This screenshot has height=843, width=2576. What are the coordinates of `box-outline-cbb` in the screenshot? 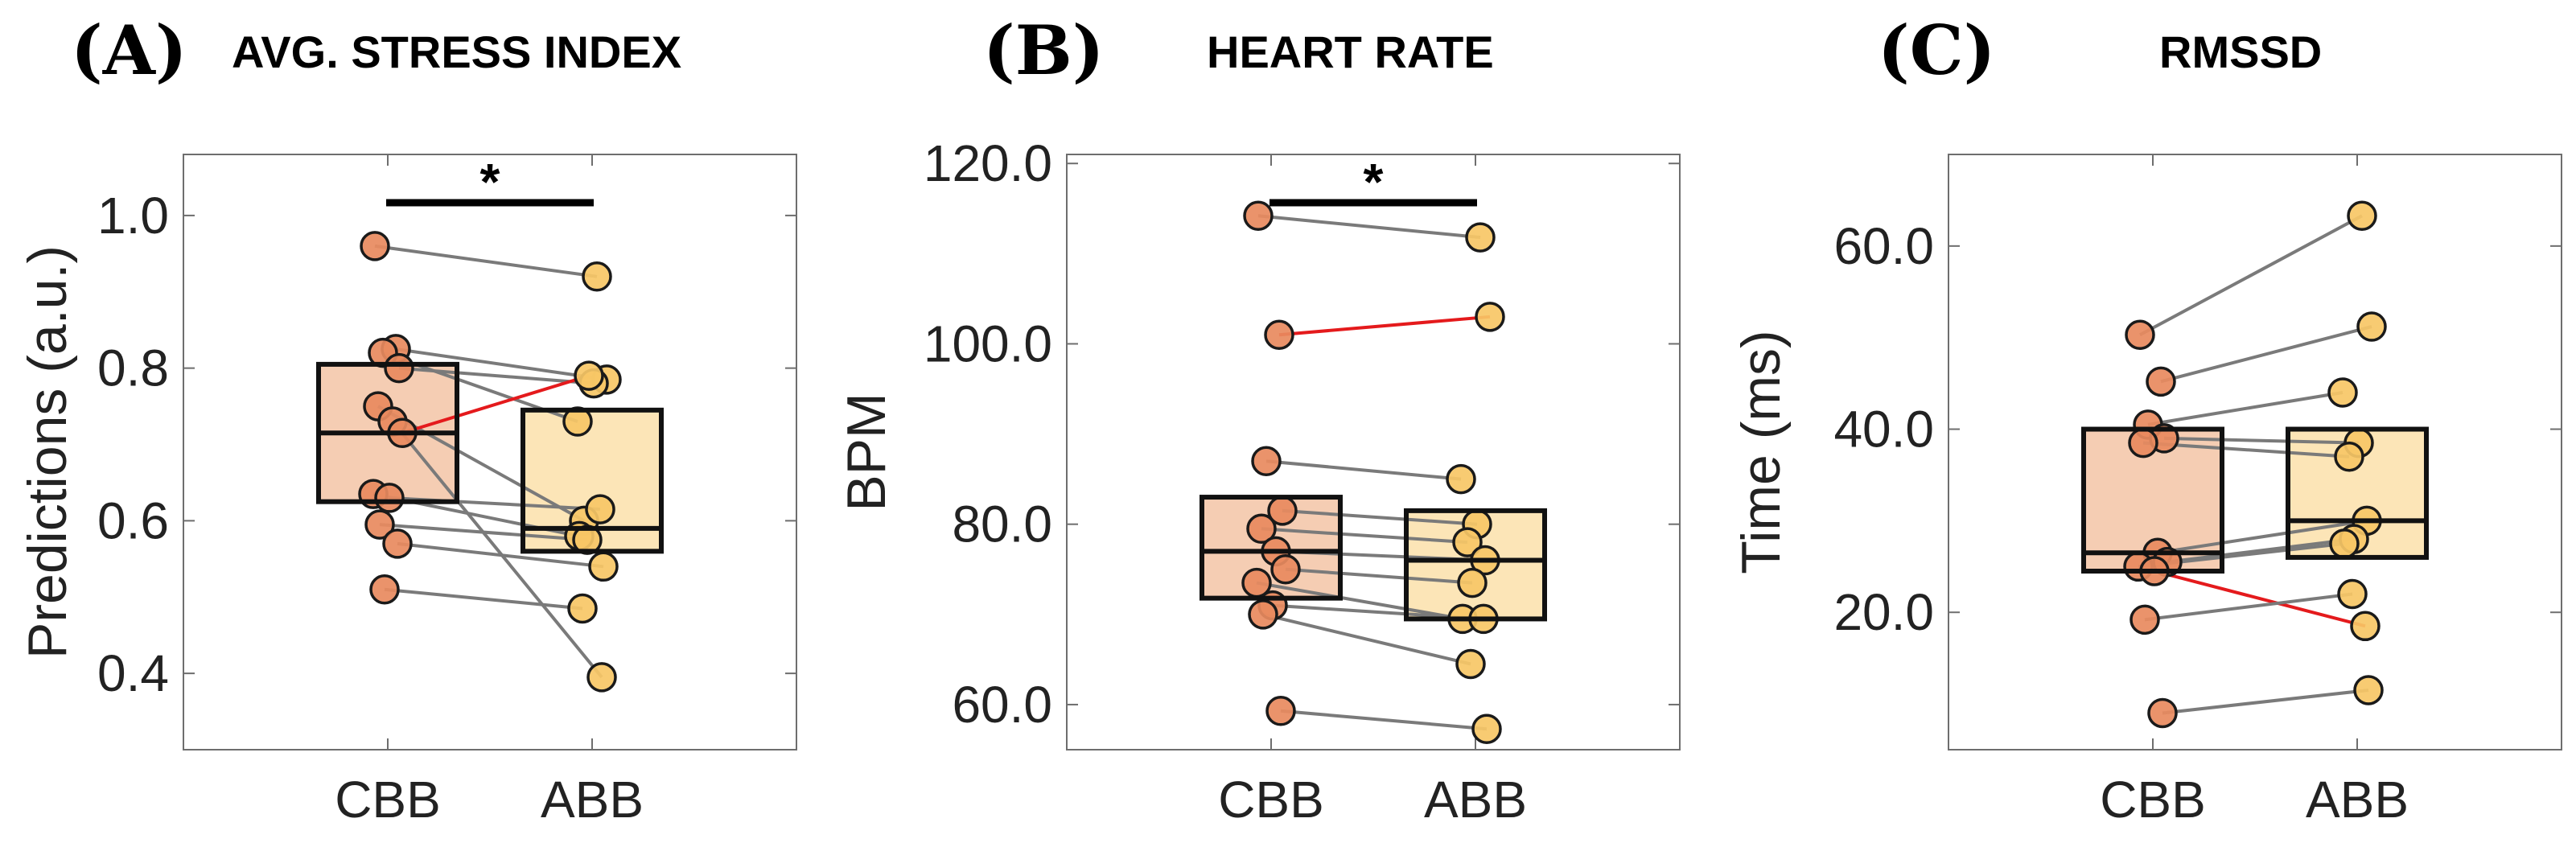 It's located at (1271, 548).